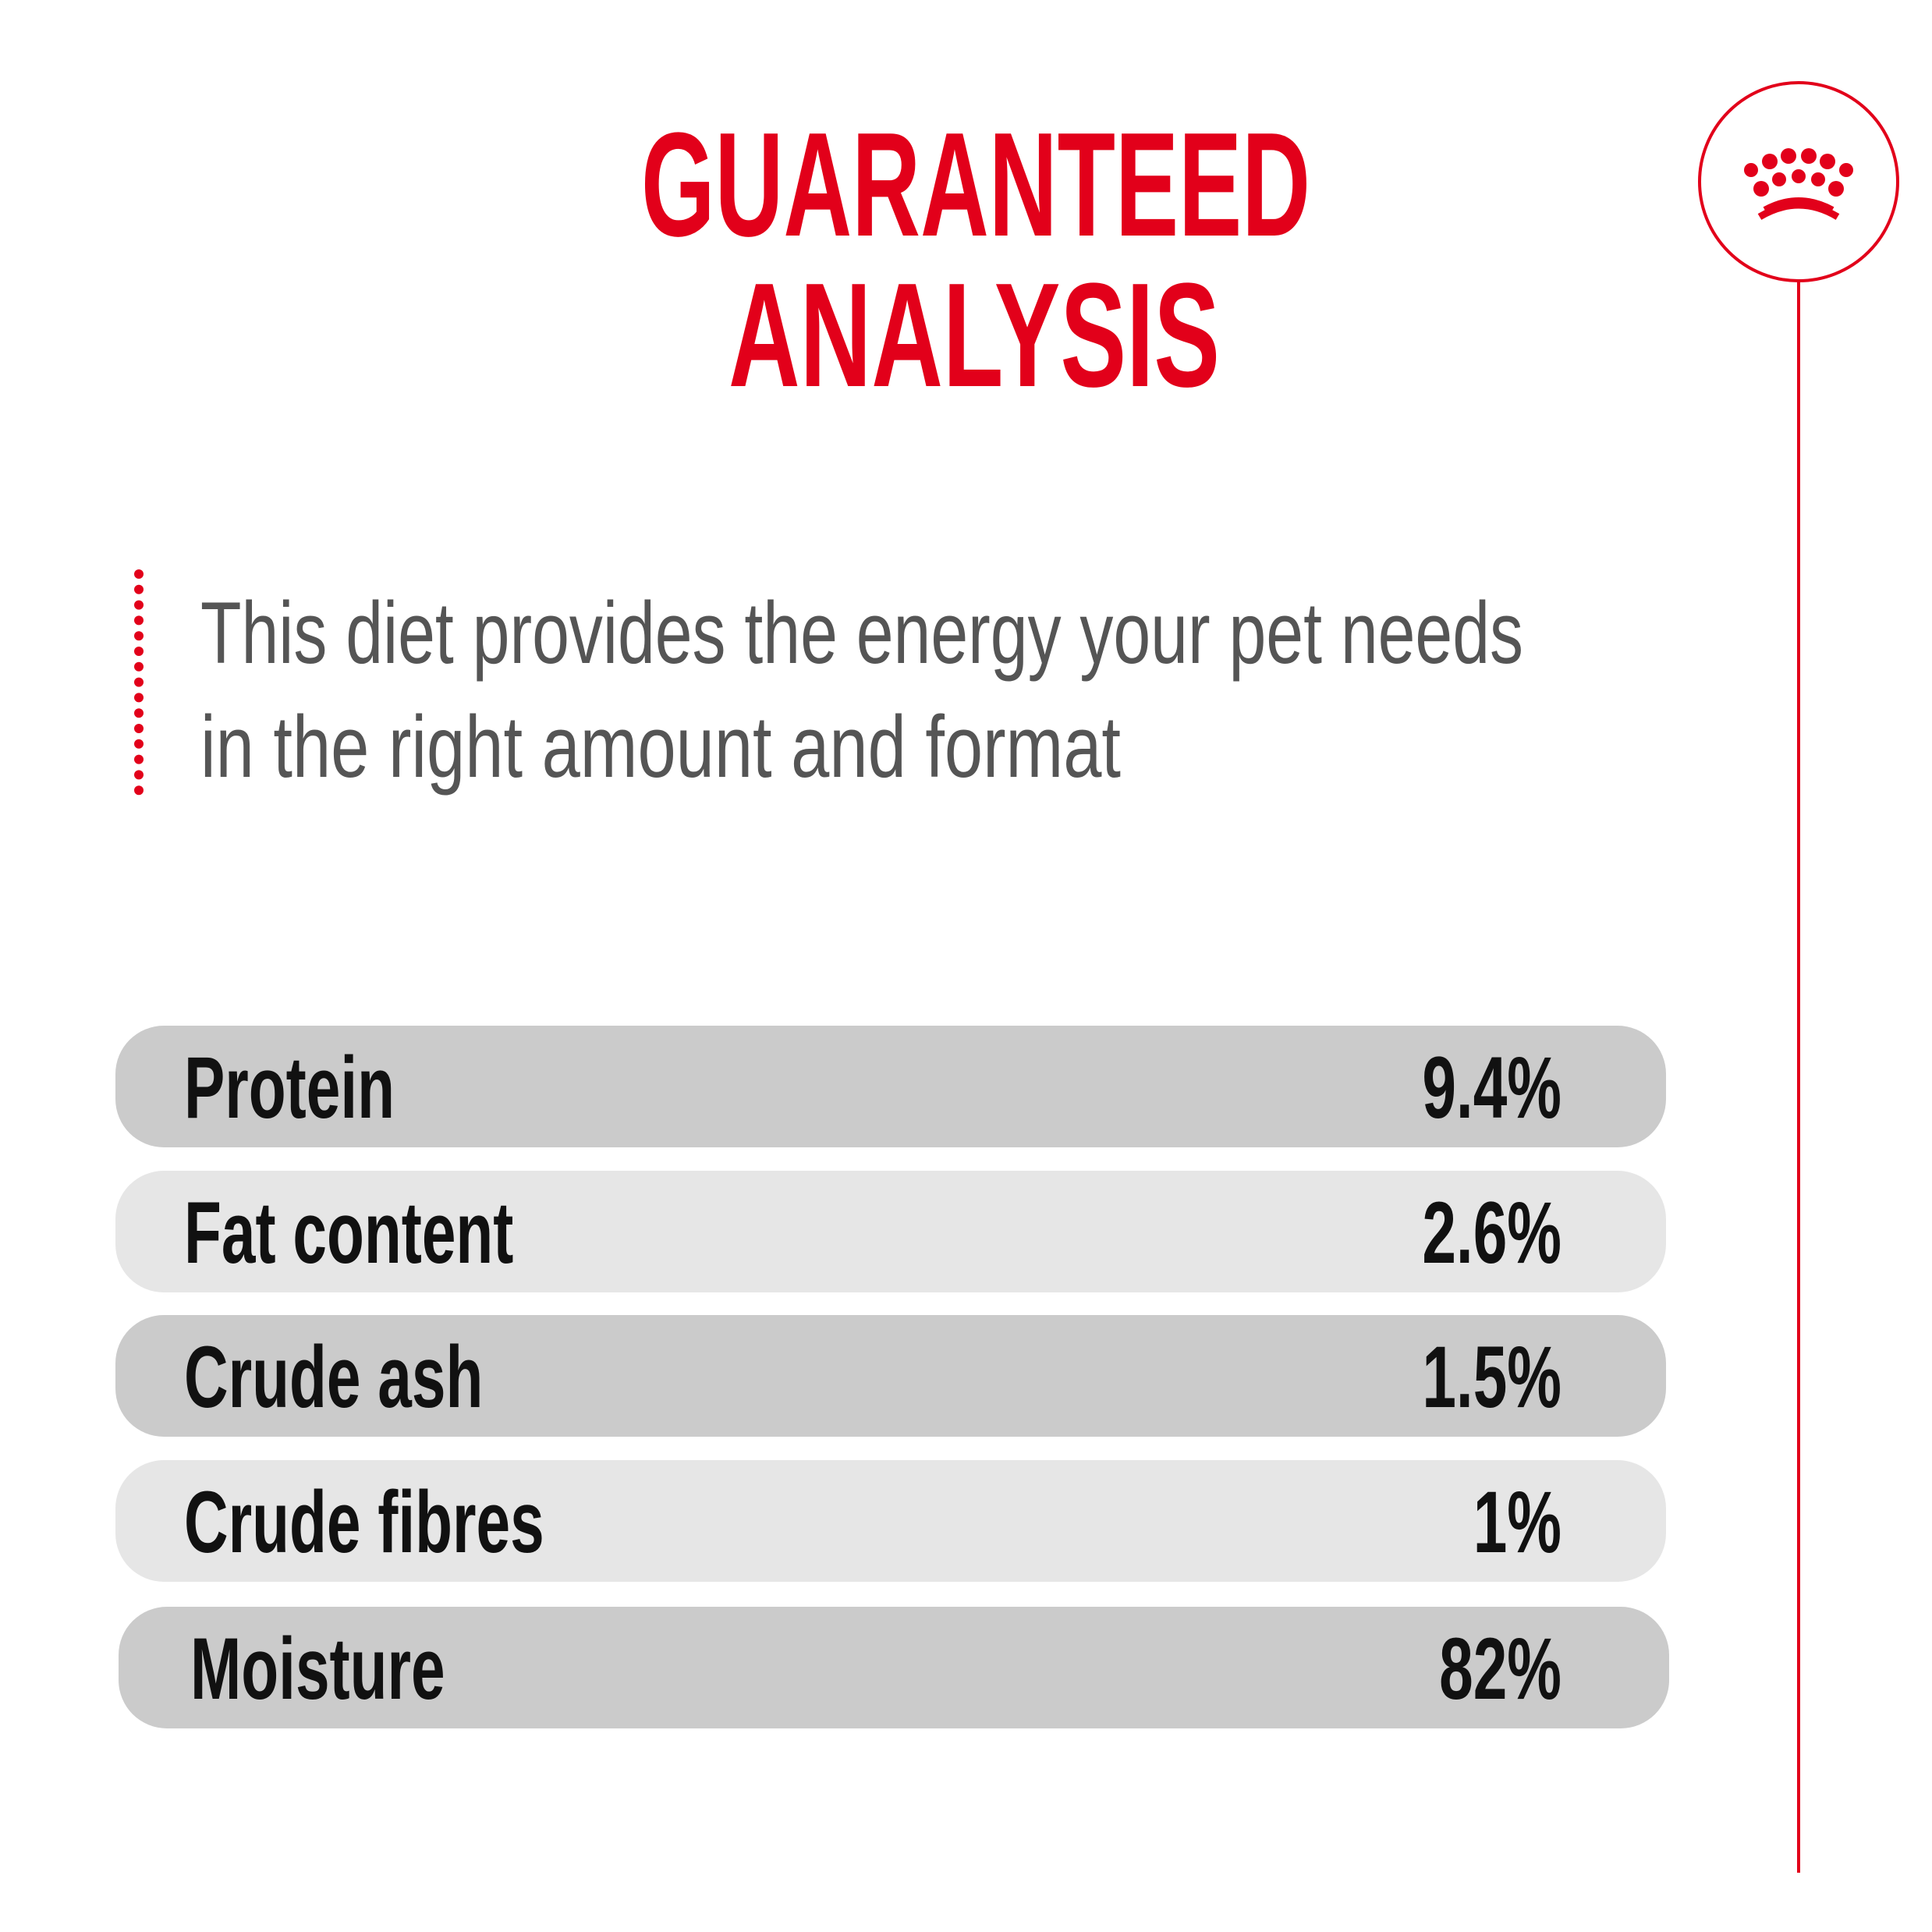 This screenshot has width=1932, height=1932. What do you see at coordinates (1492, 1377) in the screenshot?
I see `row-value: 1.5%` at bounding box center [1492, 1377].